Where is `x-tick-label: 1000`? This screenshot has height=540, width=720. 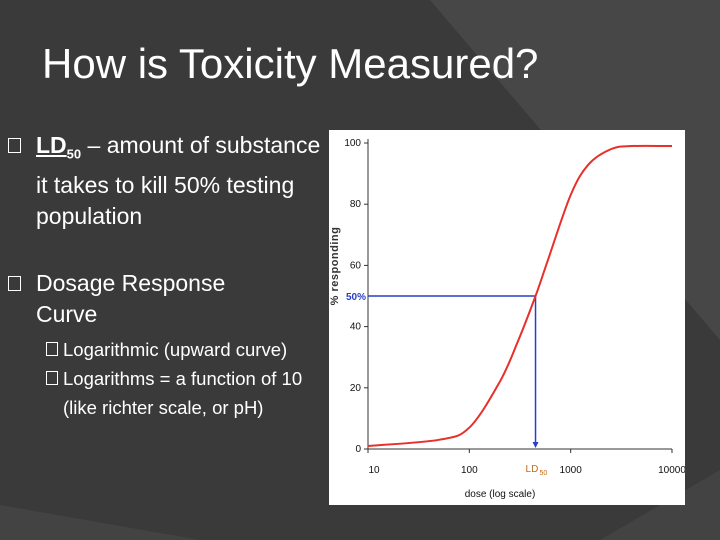 x-tick-label: 1000 is located at coordinates (571, 470).